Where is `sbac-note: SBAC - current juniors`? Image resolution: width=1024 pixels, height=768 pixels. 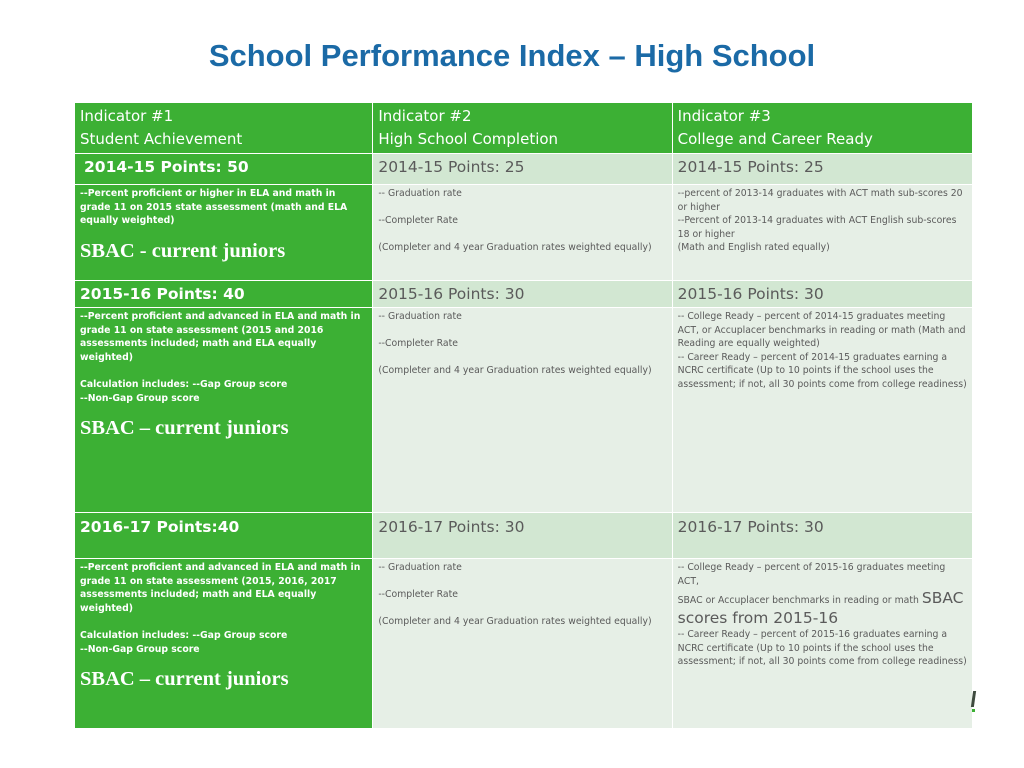
sbac-note: SBAC - current juniors is located at coordinates (183, 250).